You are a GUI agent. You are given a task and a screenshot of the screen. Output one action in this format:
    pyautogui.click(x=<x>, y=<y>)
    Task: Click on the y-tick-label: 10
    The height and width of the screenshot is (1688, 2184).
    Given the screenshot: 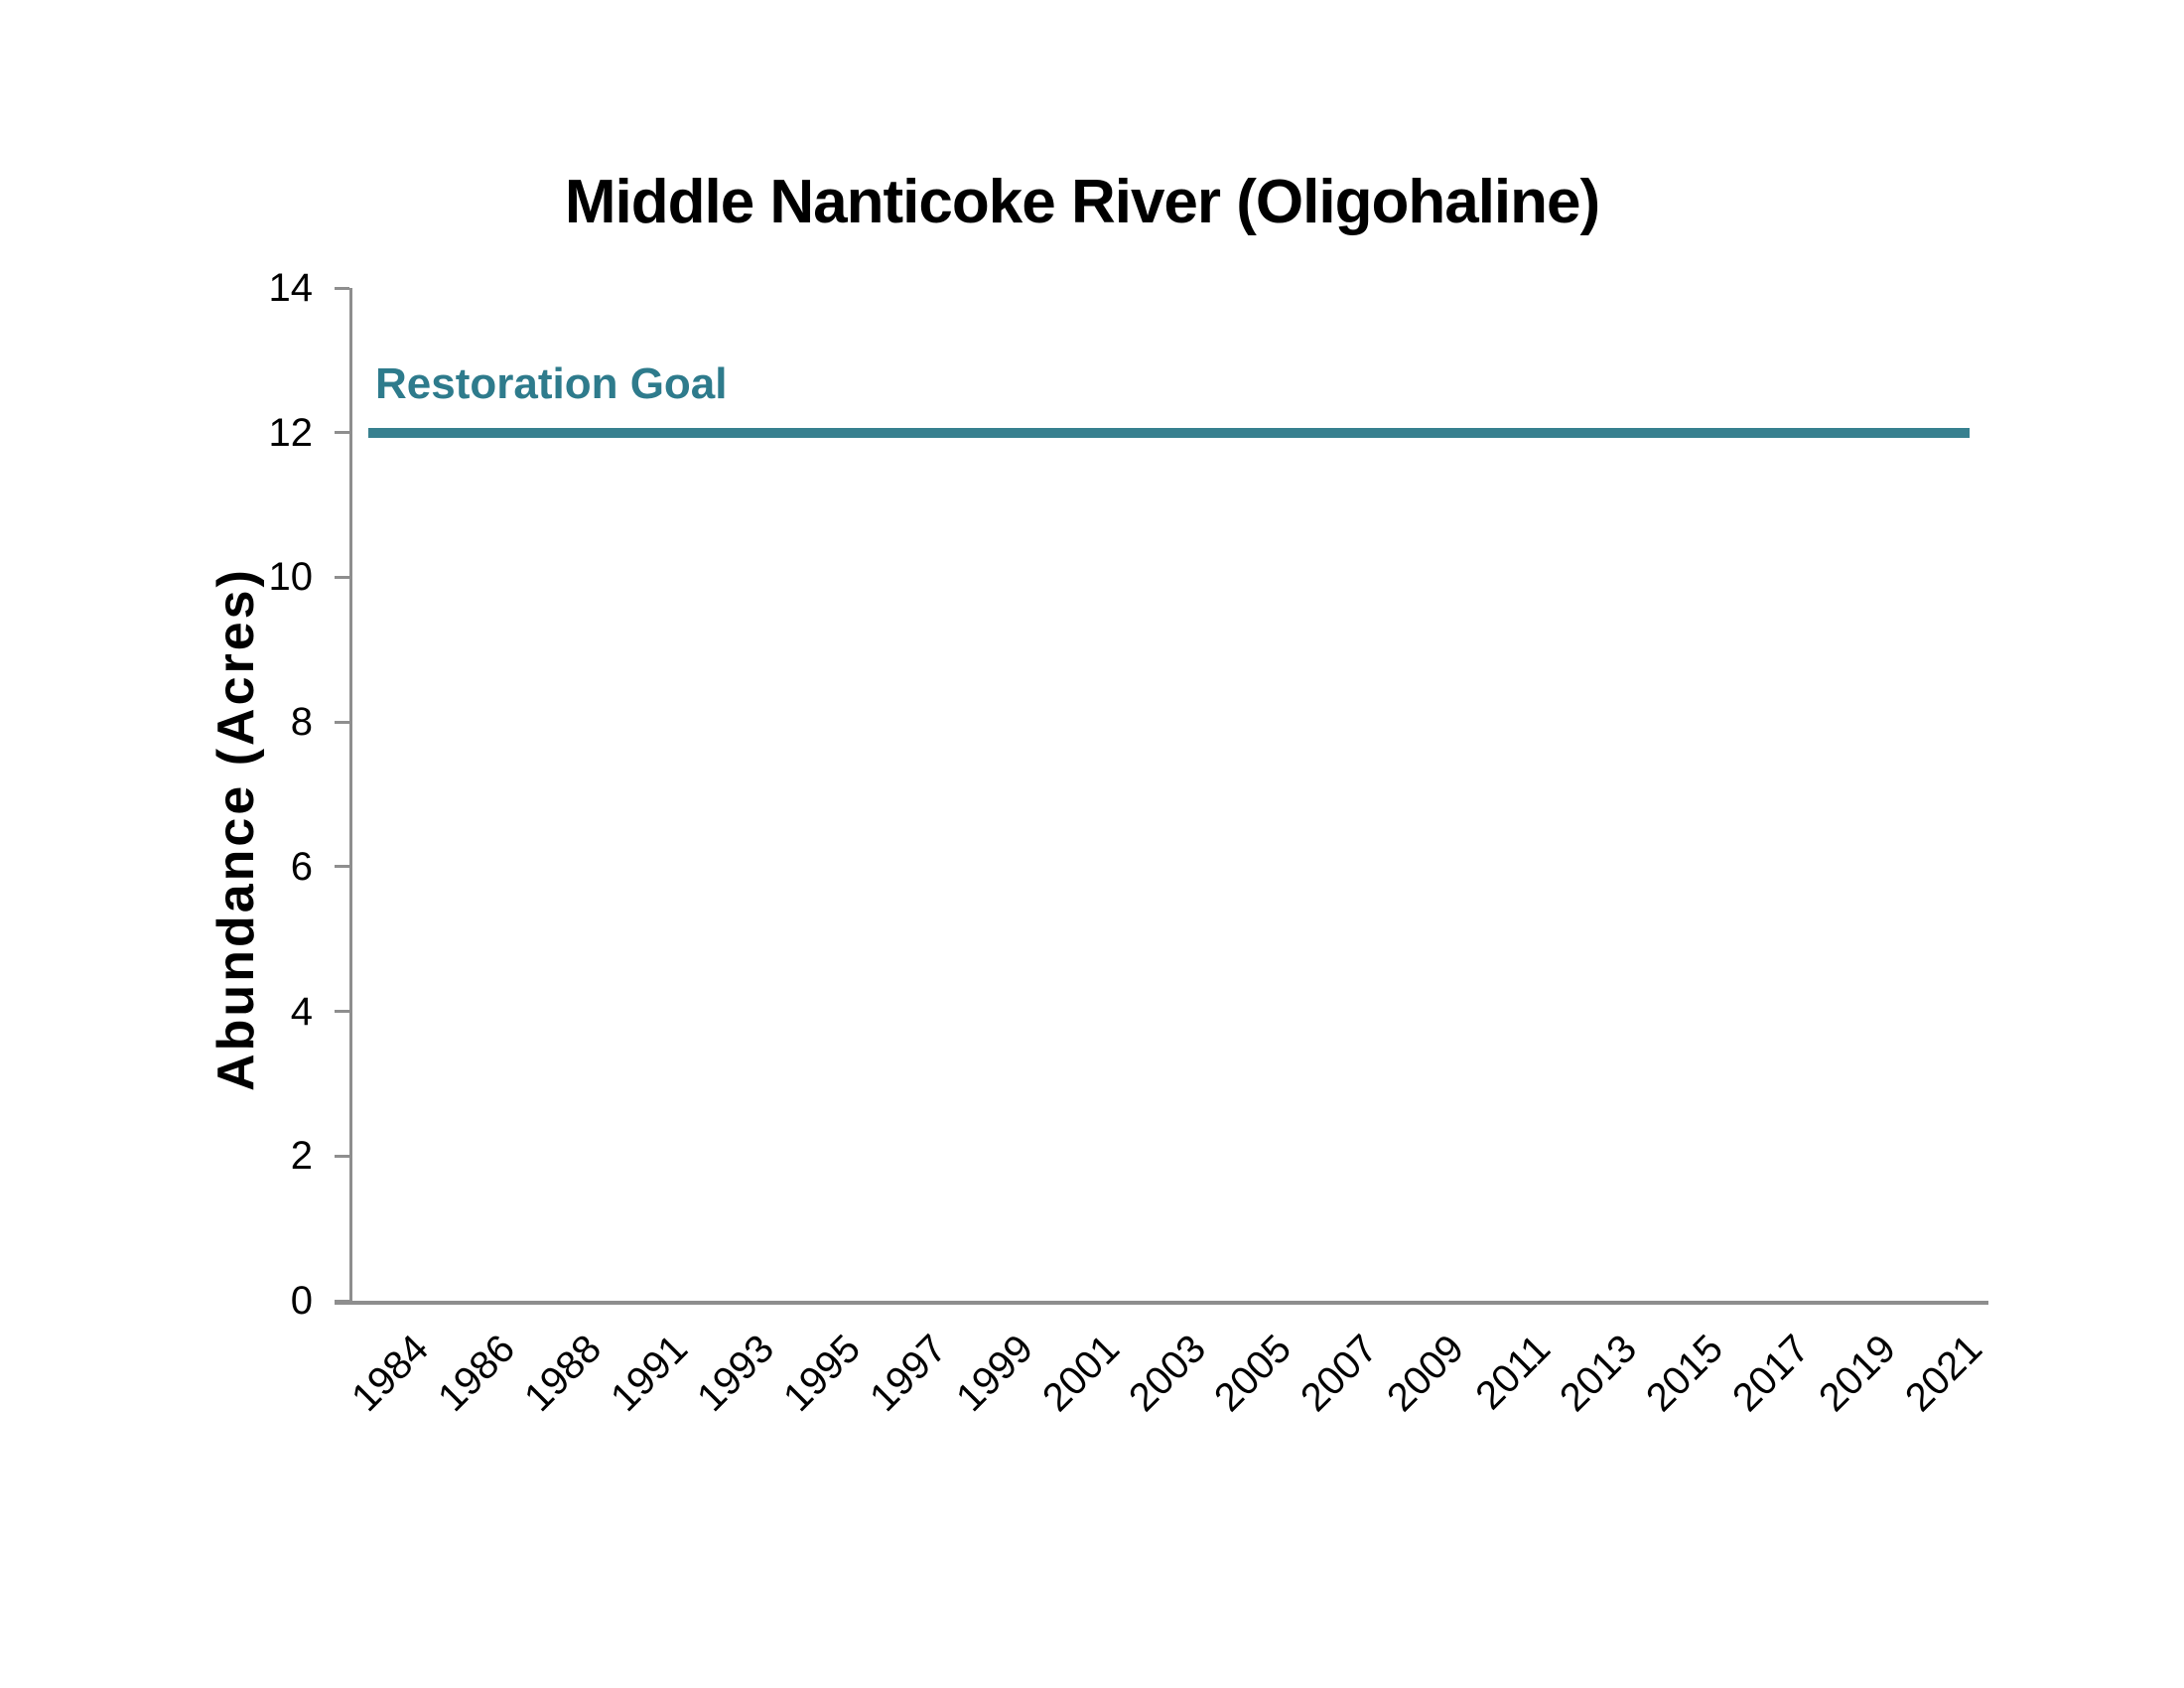 What is the action you would take?
    pyautogui.click(x=291, y=577)
    